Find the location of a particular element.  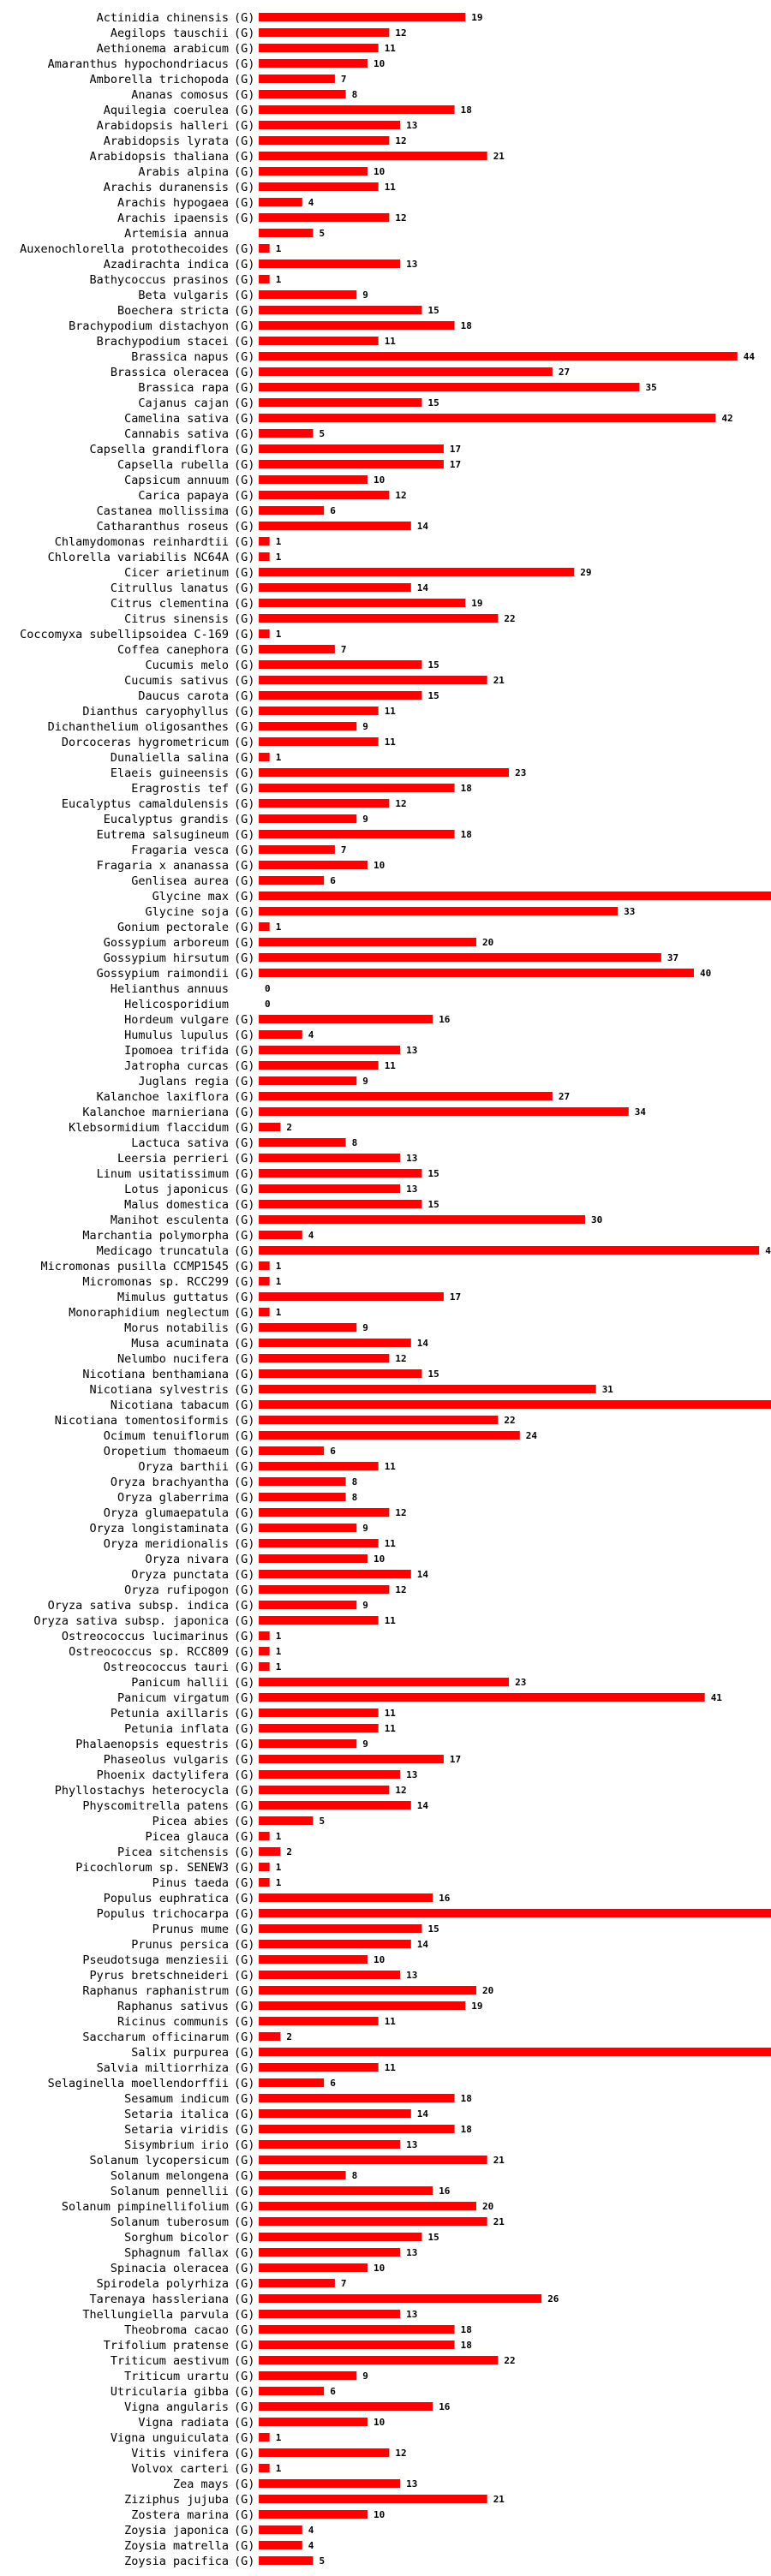

category-label: Coccomyxa subellipsoidea C-169 is located at coordinates (125, 635).